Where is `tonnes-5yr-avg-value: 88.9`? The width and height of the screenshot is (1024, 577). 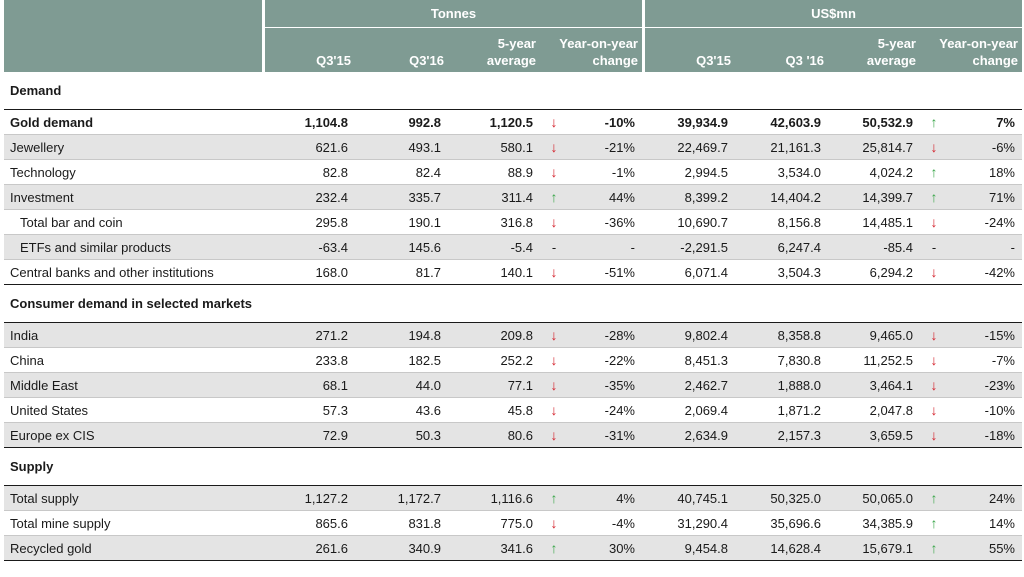 tonnes-5yr-avg-value: 88.9 is located at coordinates (520, 172).